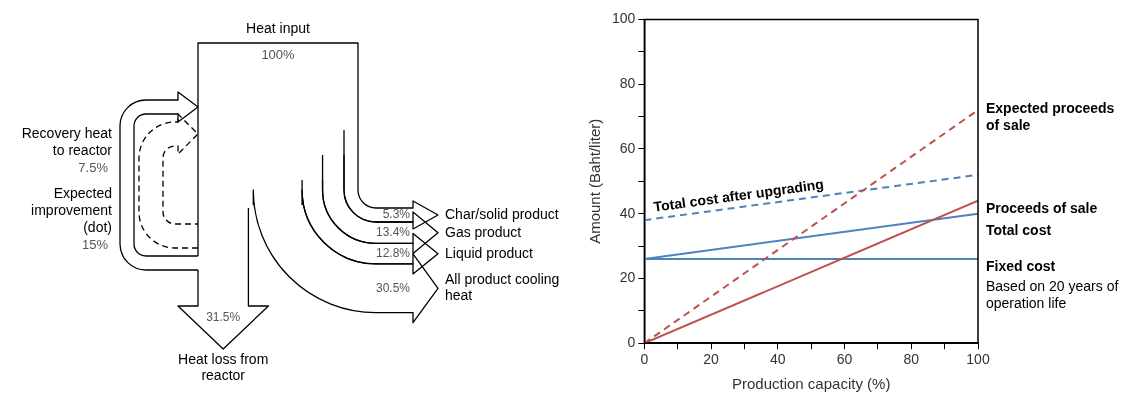 The height and width of the screenshot is (404, 1144). Describe the element at coordinates (278, 54) in the screenshot. I see `data-label: 100%` at that location.